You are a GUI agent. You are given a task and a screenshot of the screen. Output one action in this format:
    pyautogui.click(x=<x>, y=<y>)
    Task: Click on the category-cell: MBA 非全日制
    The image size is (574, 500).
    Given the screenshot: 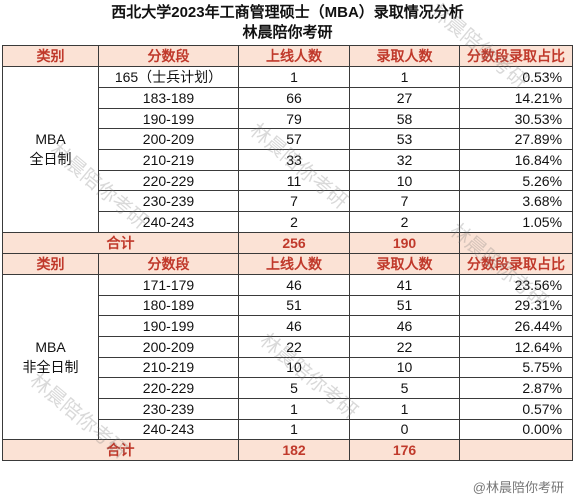 What is the action you would take?
    pyautogui.click(x=50, y=357)
    